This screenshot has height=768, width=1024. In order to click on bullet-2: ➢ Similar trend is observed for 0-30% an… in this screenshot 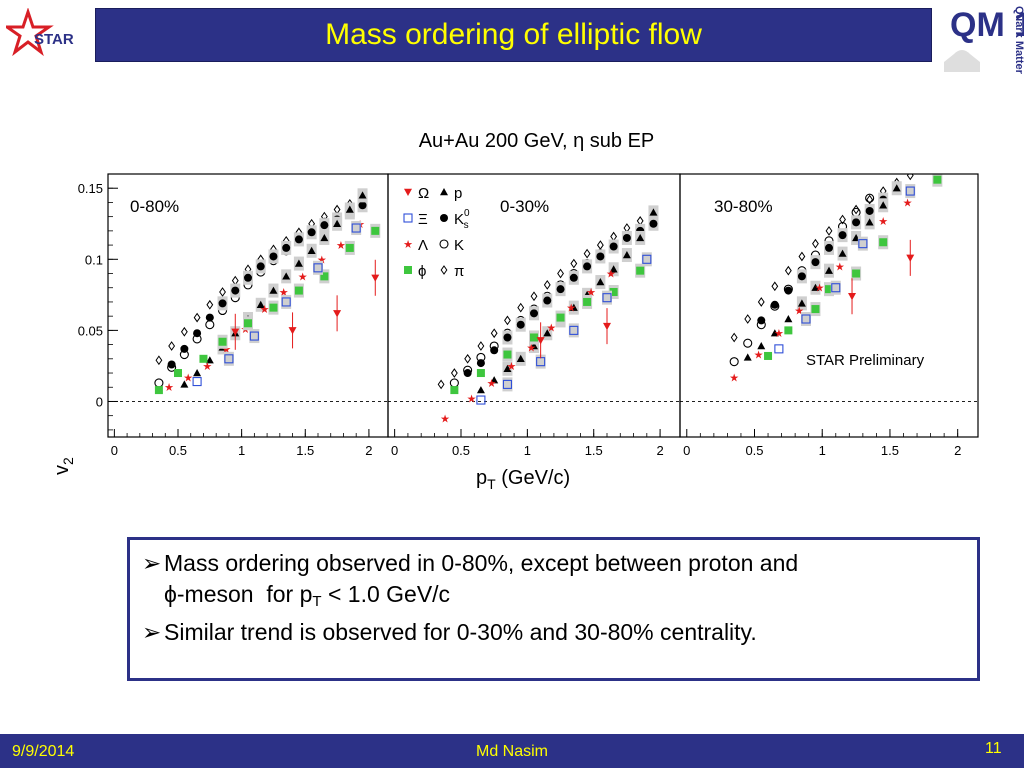, I will do `click(552, 632)`.